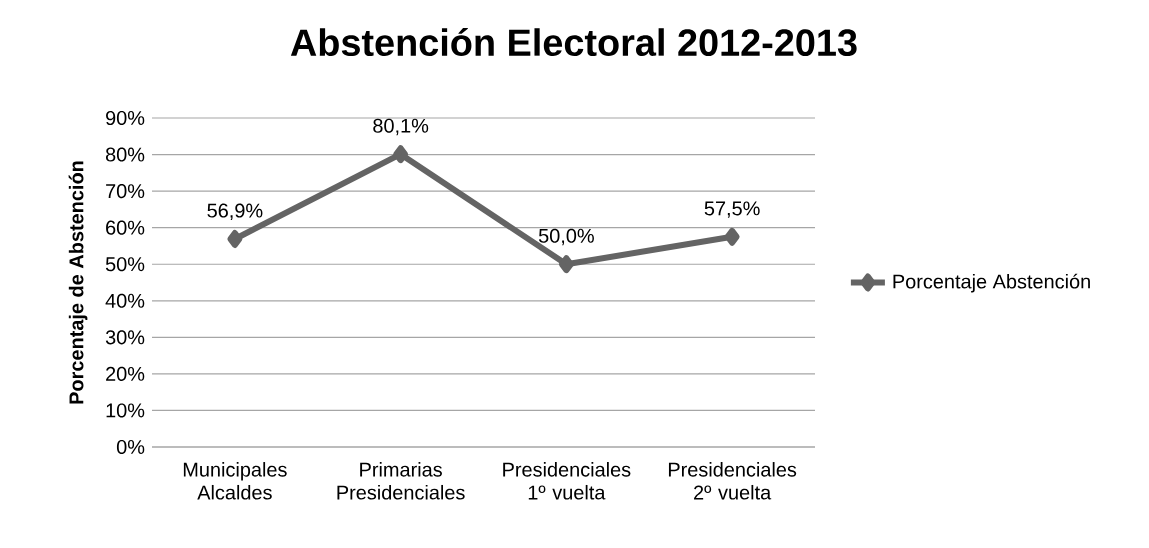  Describe the element at coordinates (125, 300) in the screenshot. I see `y-tick-label: 40%` at that location.